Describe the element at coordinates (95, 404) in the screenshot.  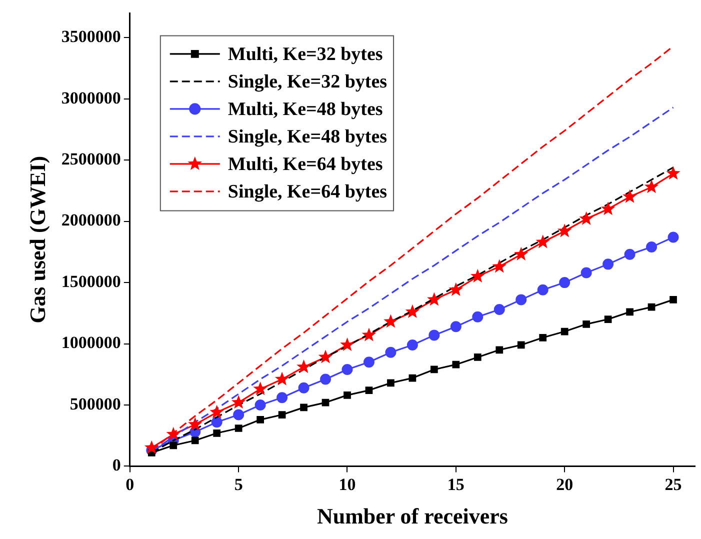
I see `y-tick-label: 500000` at that location.